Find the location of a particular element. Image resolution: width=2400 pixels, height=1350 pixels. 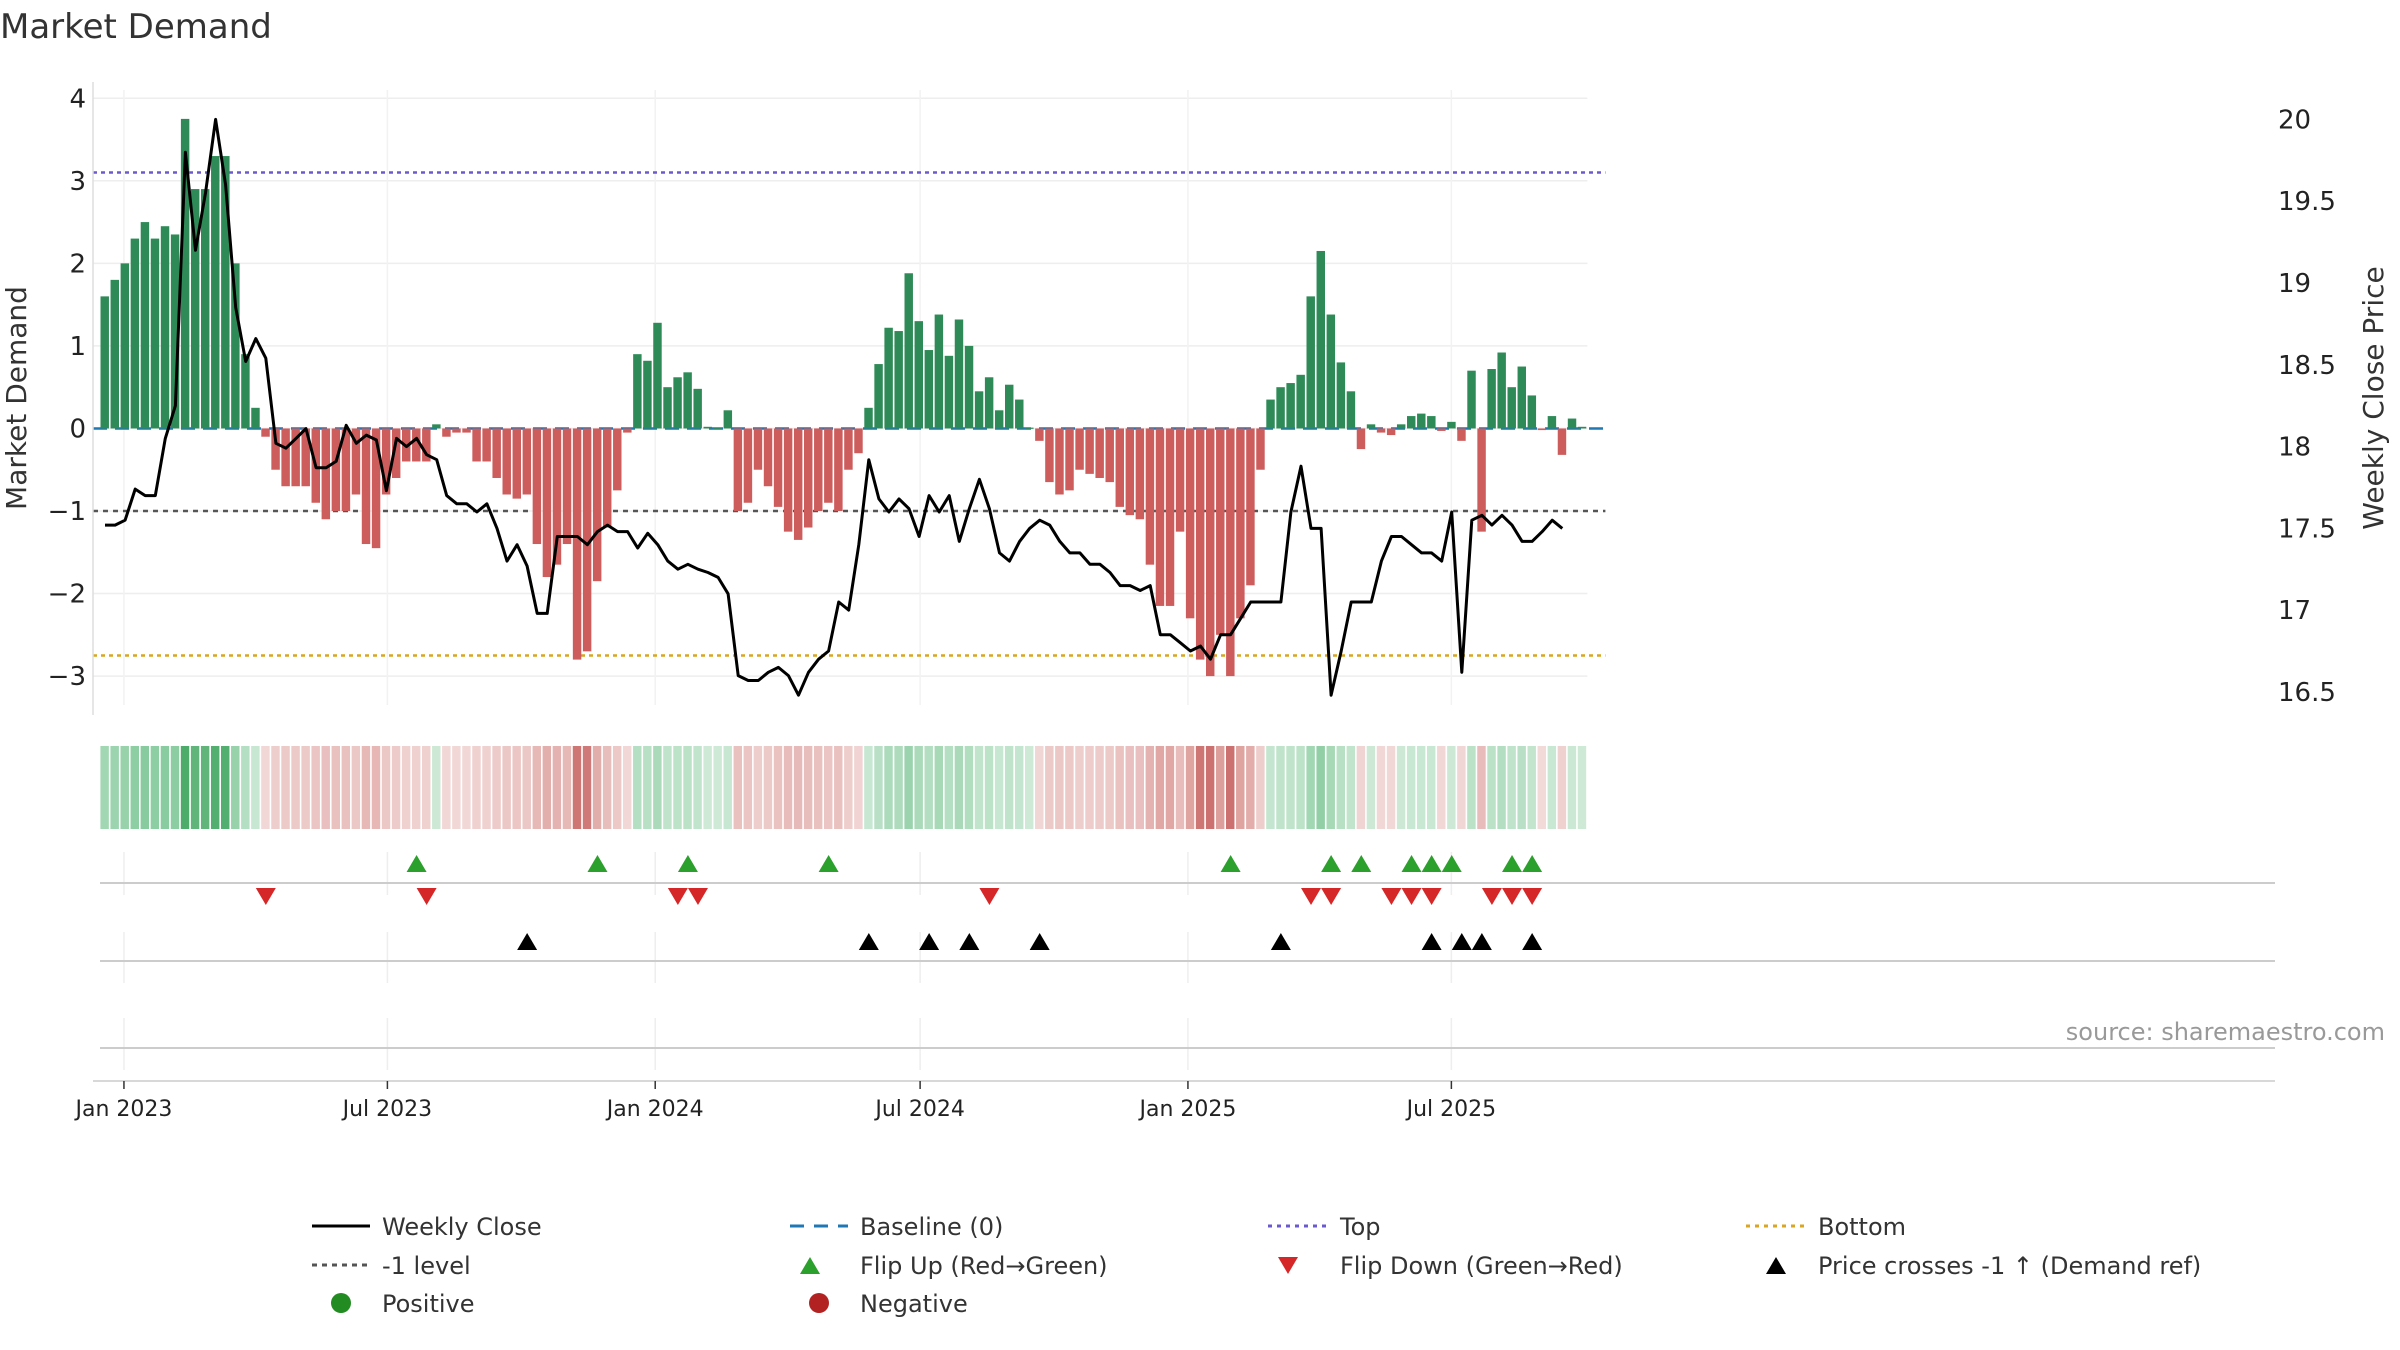

left-y-ticks: −3 −2 −1 0 1 2 3 4 is located at coordinates (67, 388).